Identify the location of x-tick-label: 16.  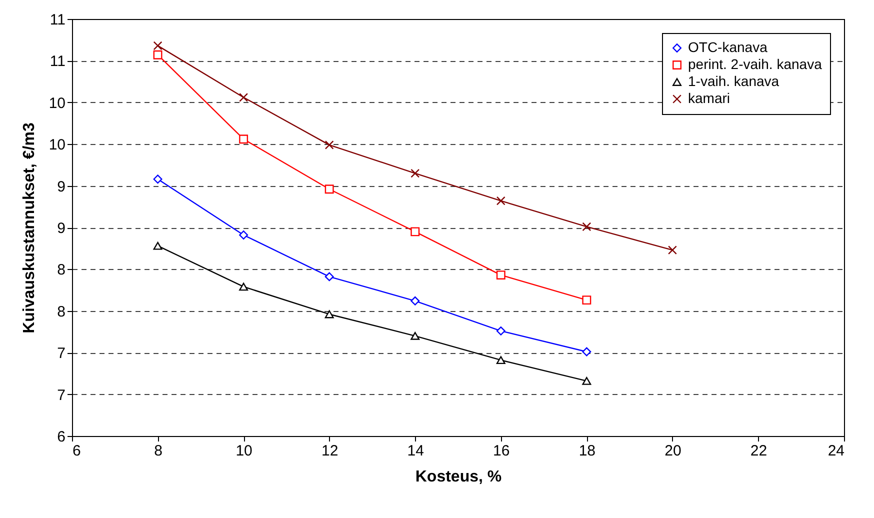
(501, 451).